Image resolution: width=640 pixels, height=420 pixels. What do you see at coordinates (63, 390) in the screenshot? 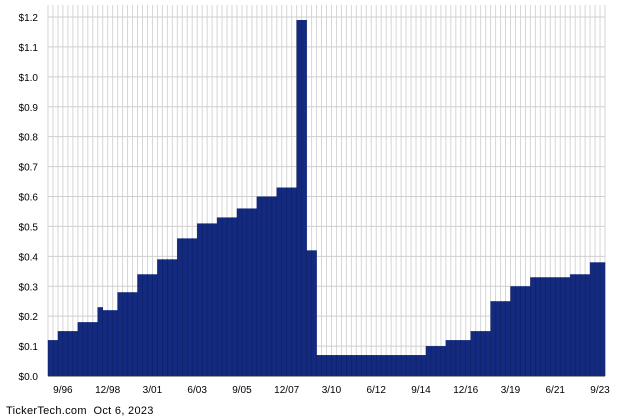
I see `x-tick-label: 9/96` at bounding box center [63, 390].